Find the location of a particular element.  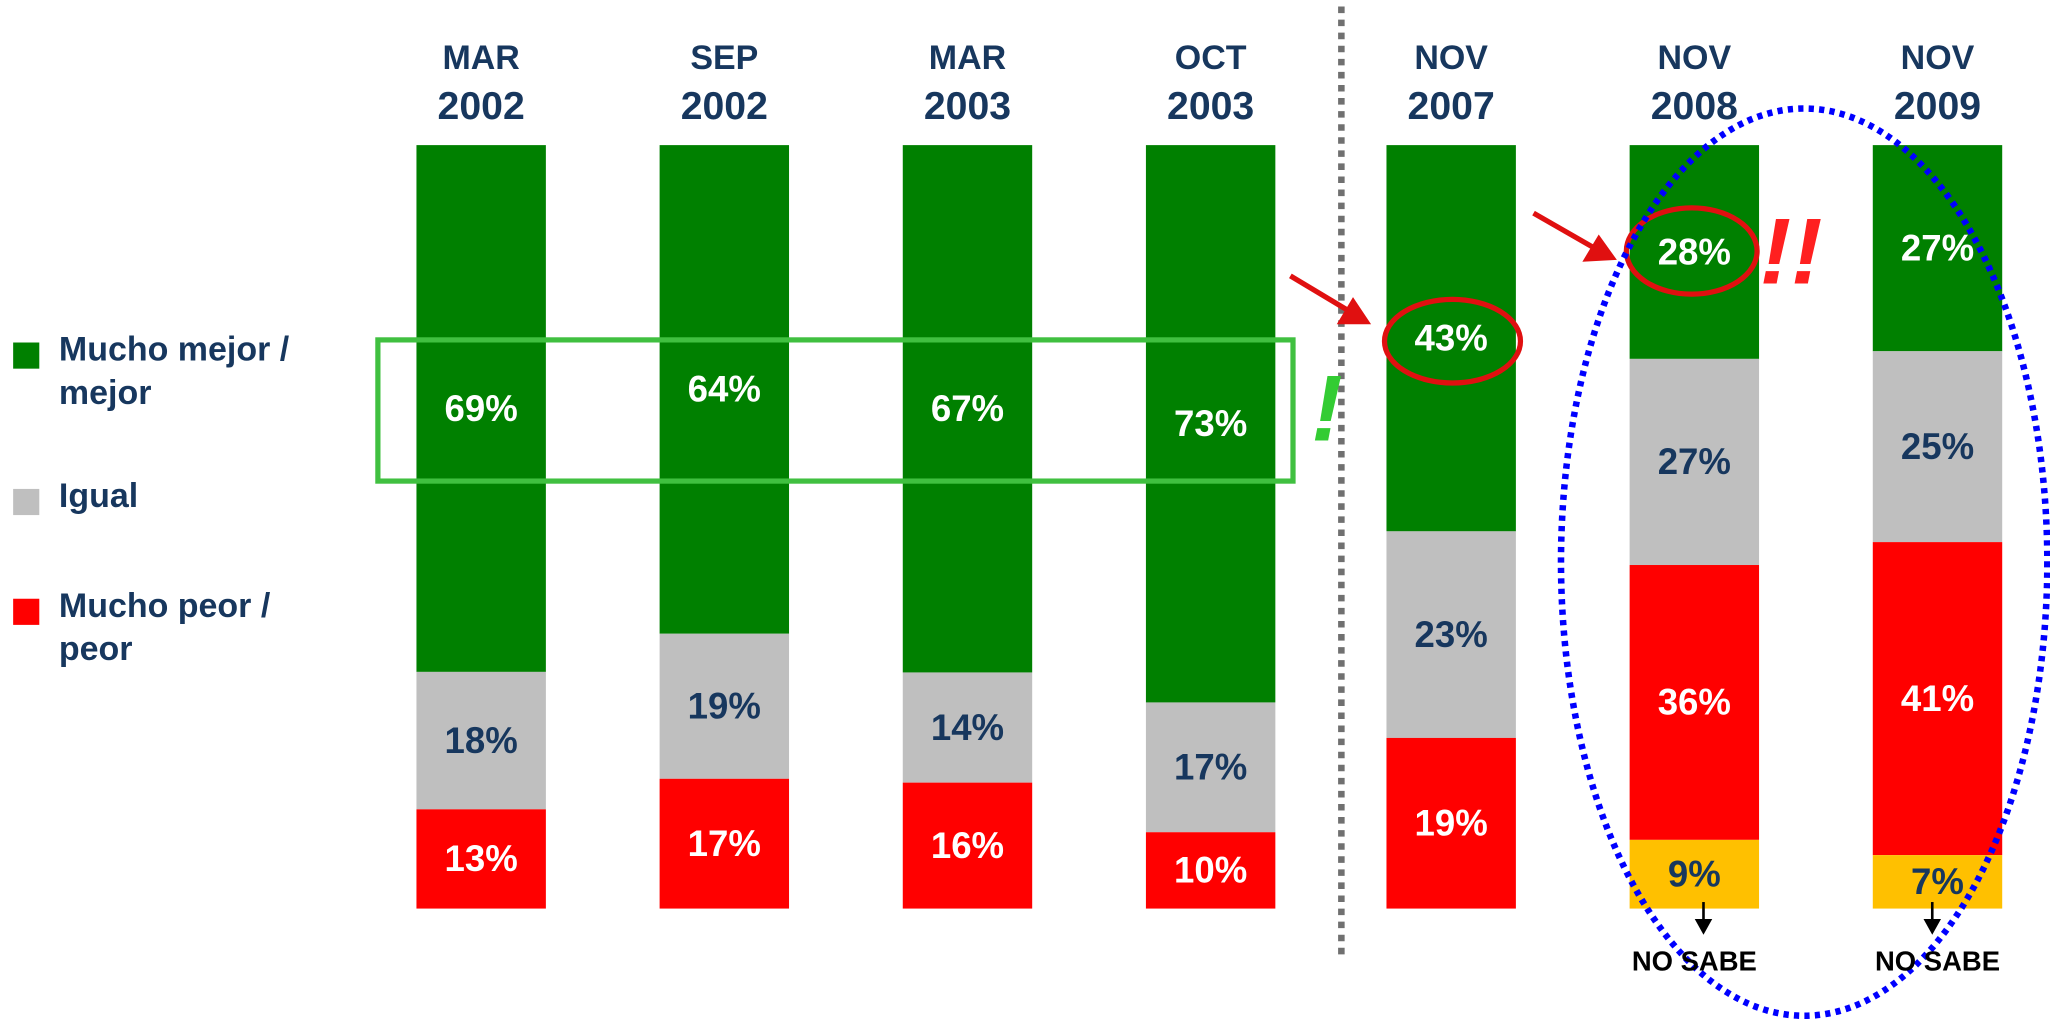

data-label: 69% is located at coordinates (481, 408).